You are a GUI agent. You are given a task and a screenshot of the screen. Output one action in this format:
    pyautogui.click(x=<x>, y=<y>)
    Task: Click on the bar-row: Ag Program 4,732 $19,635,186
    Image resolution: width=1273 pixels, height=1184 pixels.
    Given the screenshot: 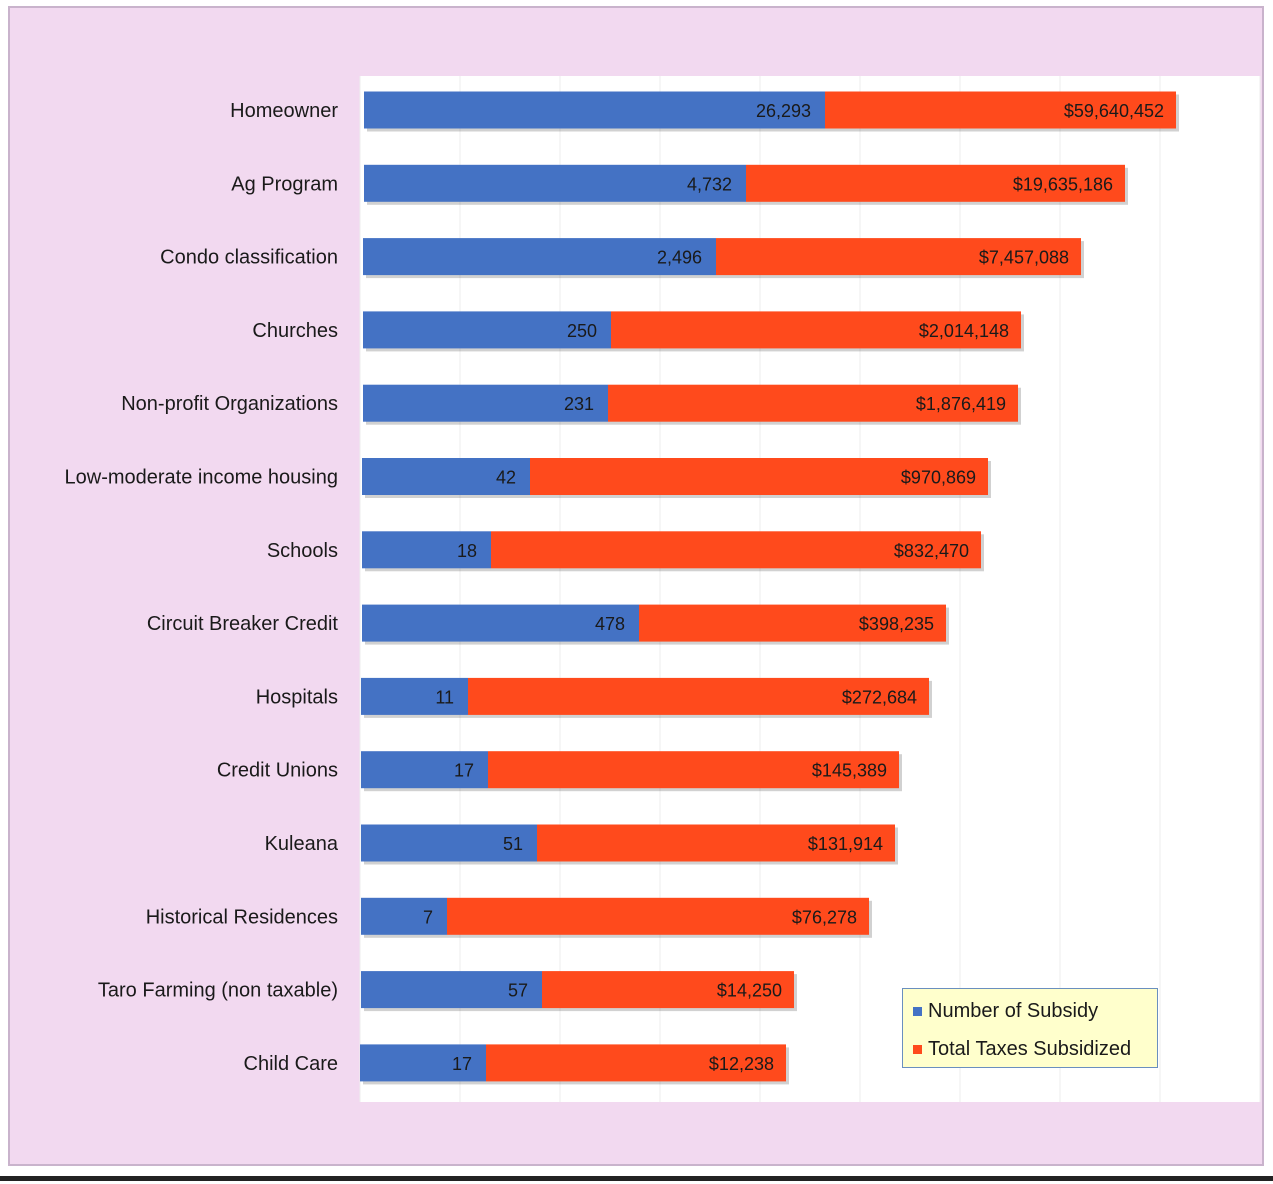 What is the action you would take?
    pyautogui.click(x=679, y=184)
    